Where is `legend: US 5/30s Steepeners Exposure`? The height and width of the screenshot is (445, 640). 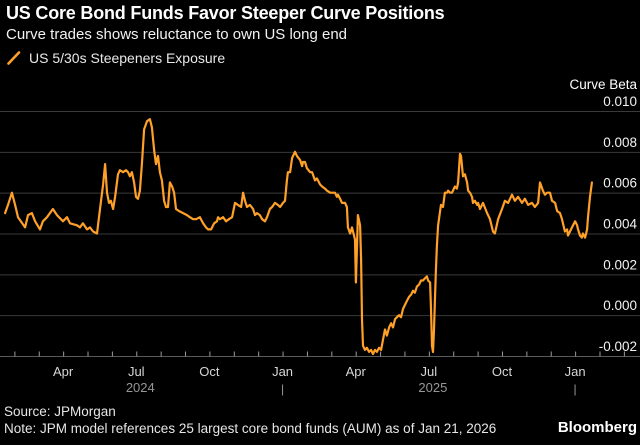 legend: US 5/30s Steepeners Exposure is located at coordinates (116, 58).